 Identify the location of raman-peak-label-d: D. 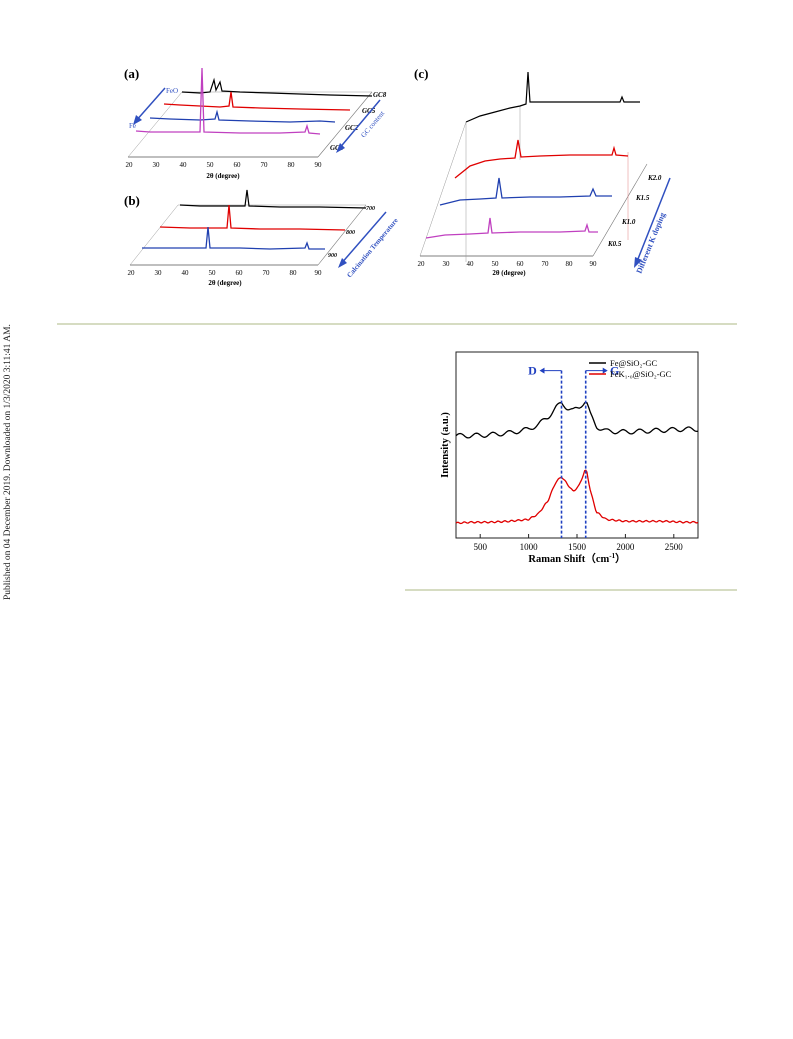
(532, 371).